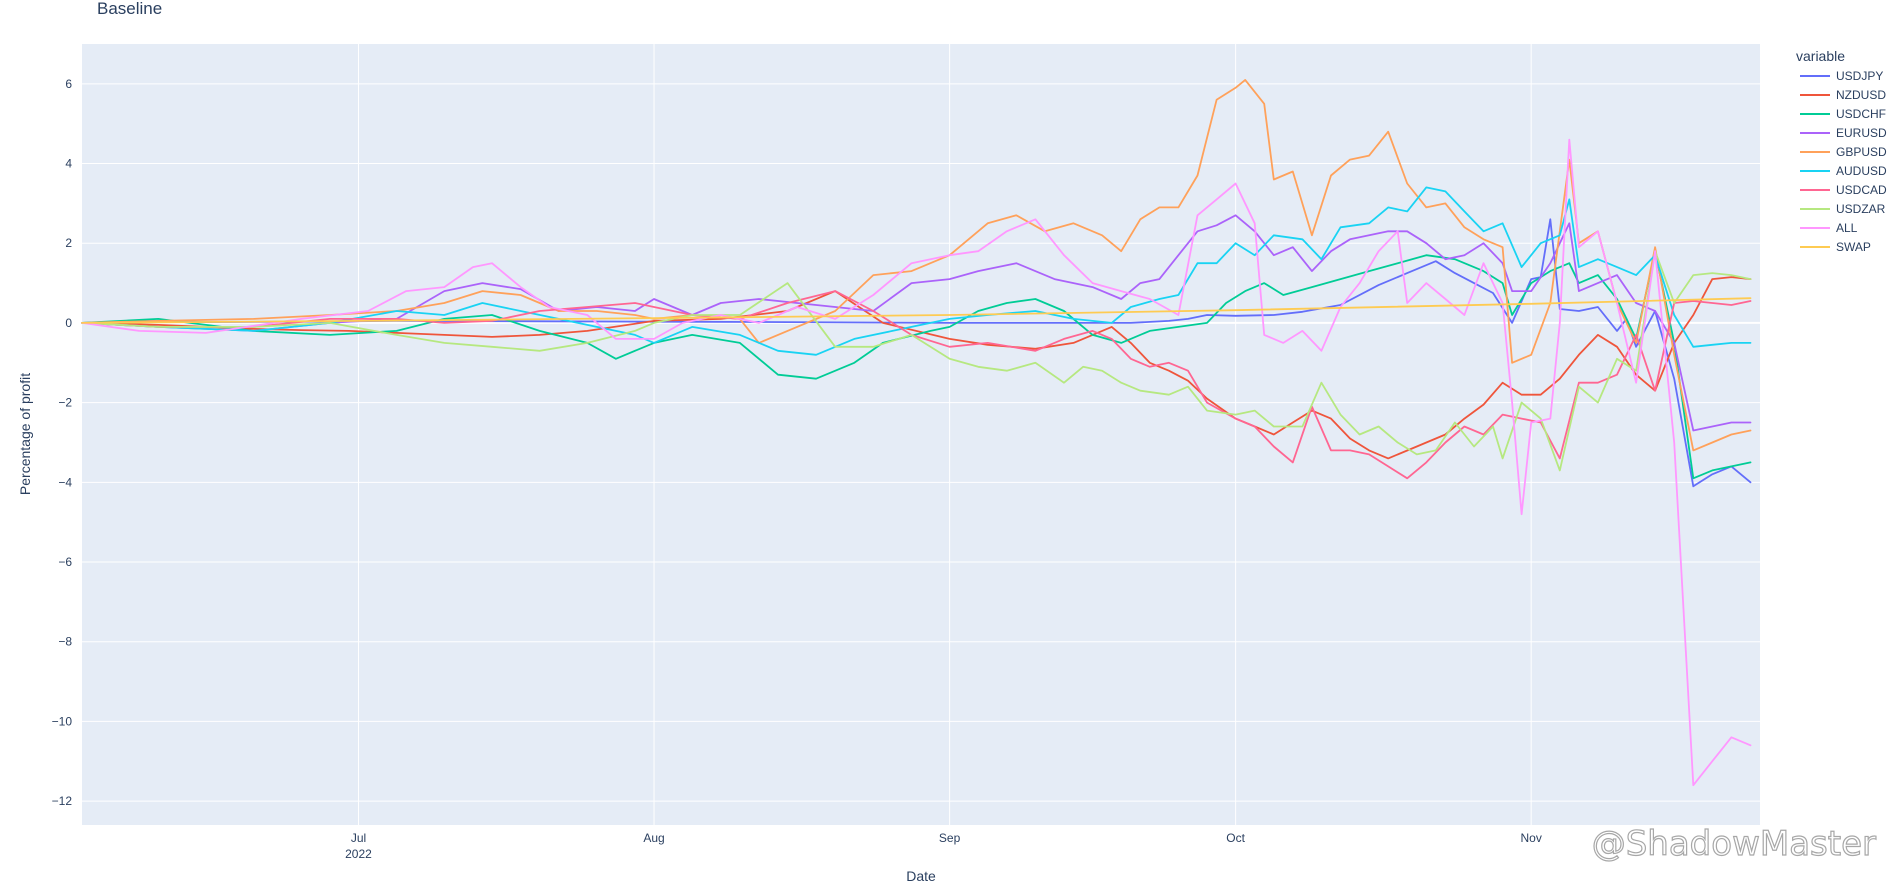 This screenshot has width=1896, height=891. Describe the element at coordinates (1853, 247) in the screenshot. I see `legend-label: SWAP` at that location.